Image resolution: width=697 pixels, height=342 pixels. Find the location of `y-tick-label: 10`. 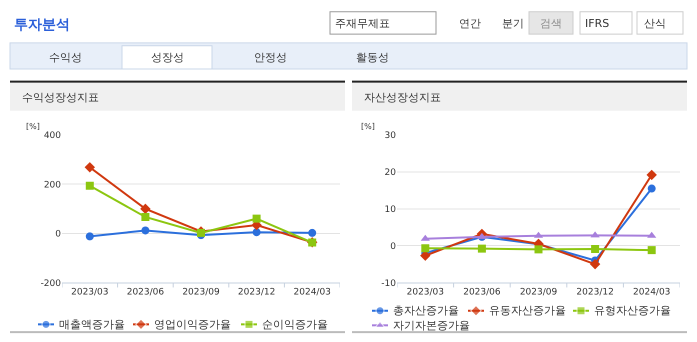

y-tick-label: 10 is located at coordinates (390, 209).